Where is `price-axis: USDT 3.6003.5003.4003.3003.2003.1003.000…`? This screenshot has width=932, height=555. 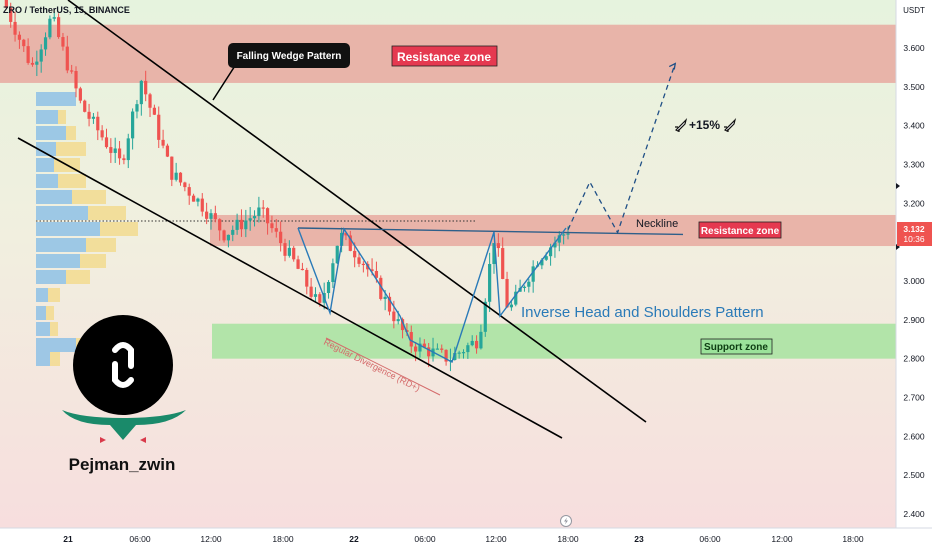
price-axis: USDT 3.6003.5003.4003.3003.2003.1003.000… is located at coordinates (913, 264).